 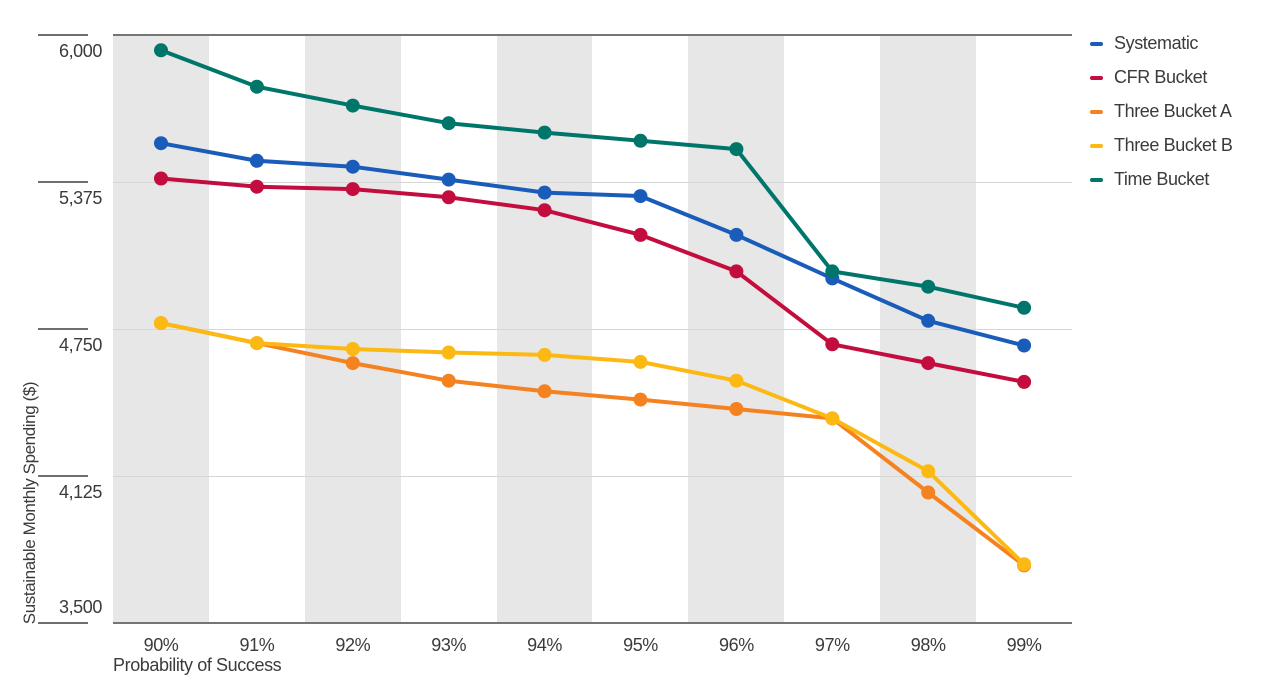 What do you see at coordinates (29, 503) in the screenshot?
I see `y-axis-title: Sustainable Monthly Spending ($)` at bounding box center [29, 503].